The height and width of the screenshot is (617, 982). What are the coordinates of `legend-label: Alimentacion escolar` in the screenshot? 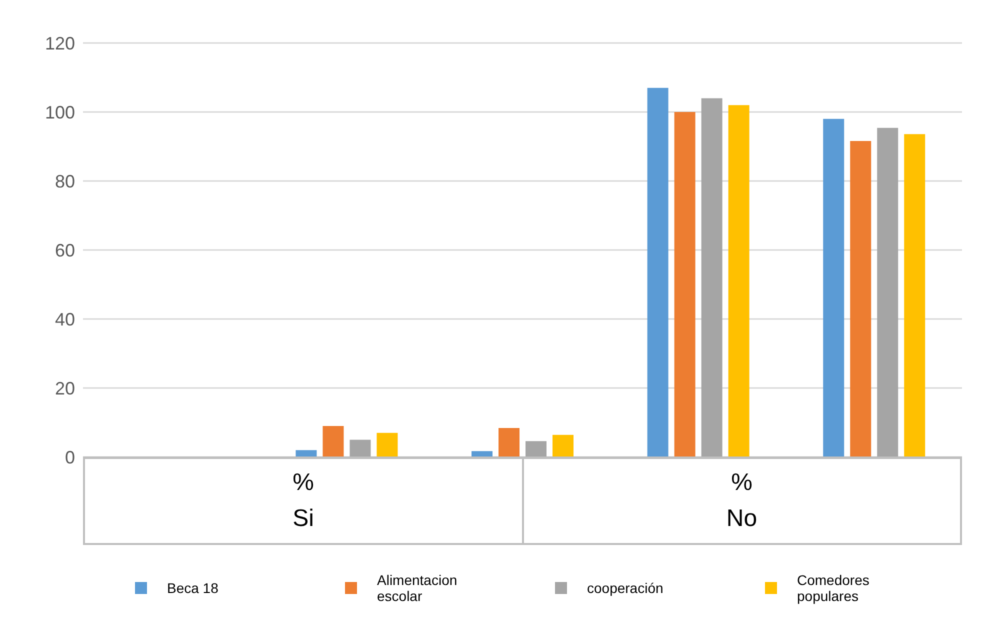 It's located at (417, 588).